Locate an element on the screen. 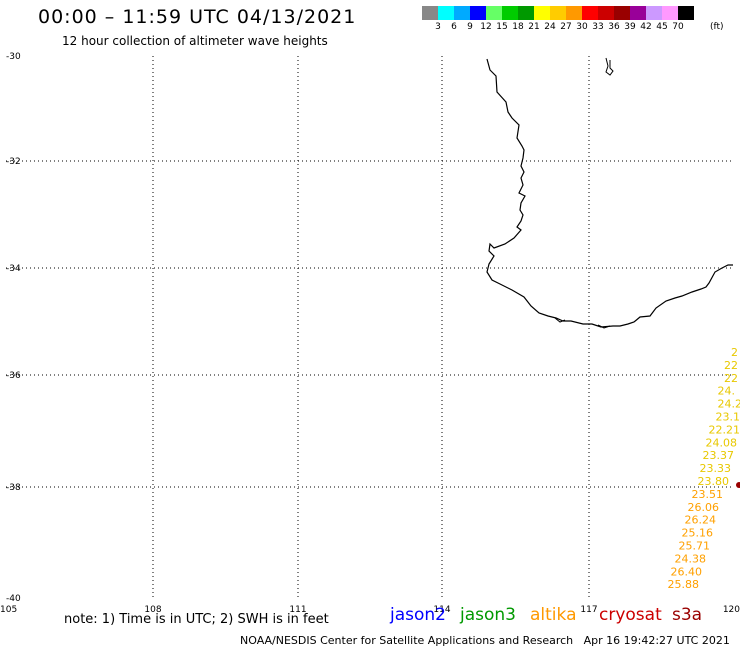  latitude-label: -38 is located at coordinates (13, 488).